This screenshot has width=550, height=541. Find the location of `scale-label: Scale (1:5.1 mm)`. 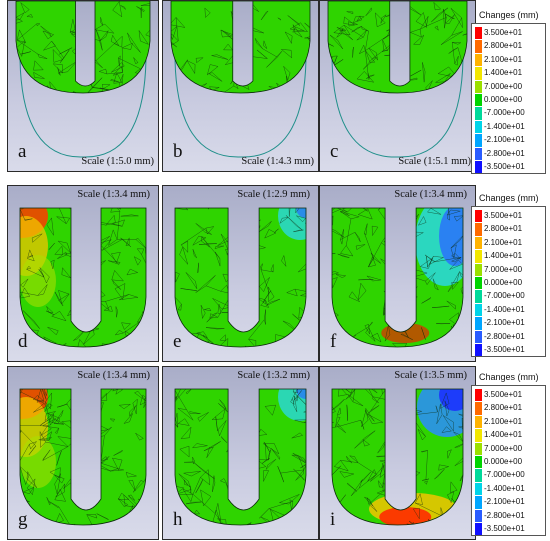

scale-label: Scale (1:5.1 mm) is located at coordinates (434, 161).